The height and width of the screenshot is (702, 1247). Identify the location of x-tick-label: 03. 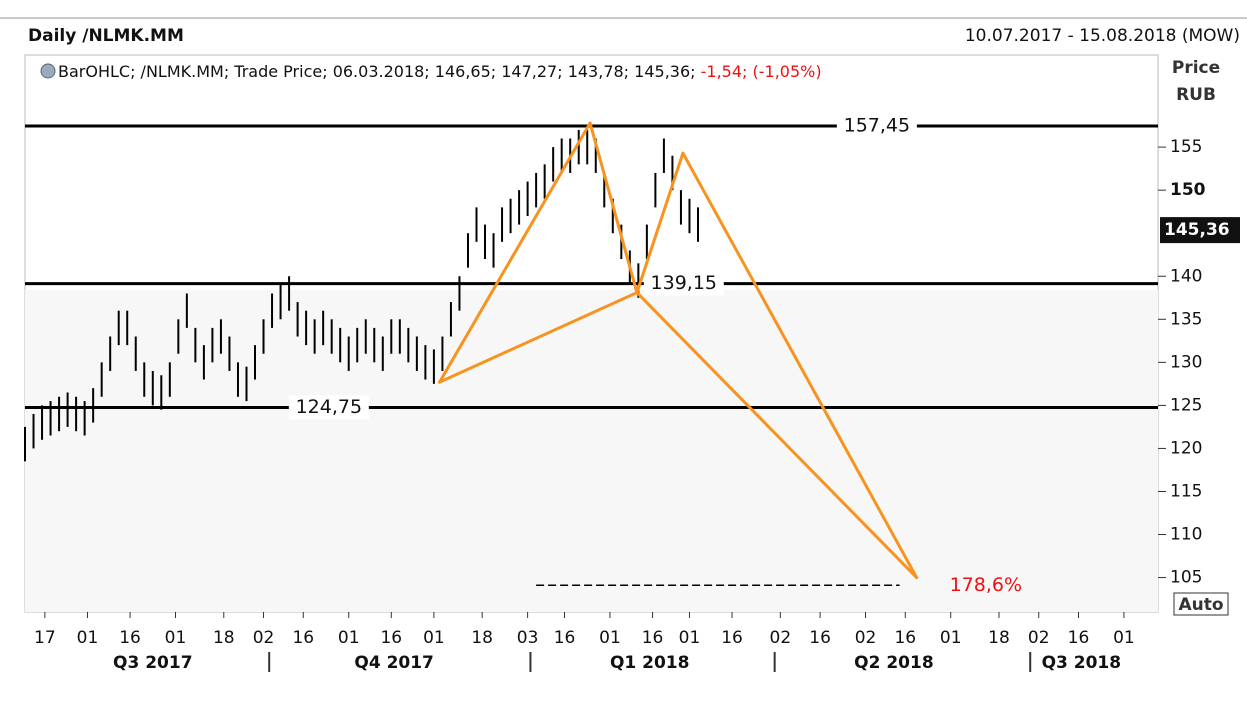
(528, 638).